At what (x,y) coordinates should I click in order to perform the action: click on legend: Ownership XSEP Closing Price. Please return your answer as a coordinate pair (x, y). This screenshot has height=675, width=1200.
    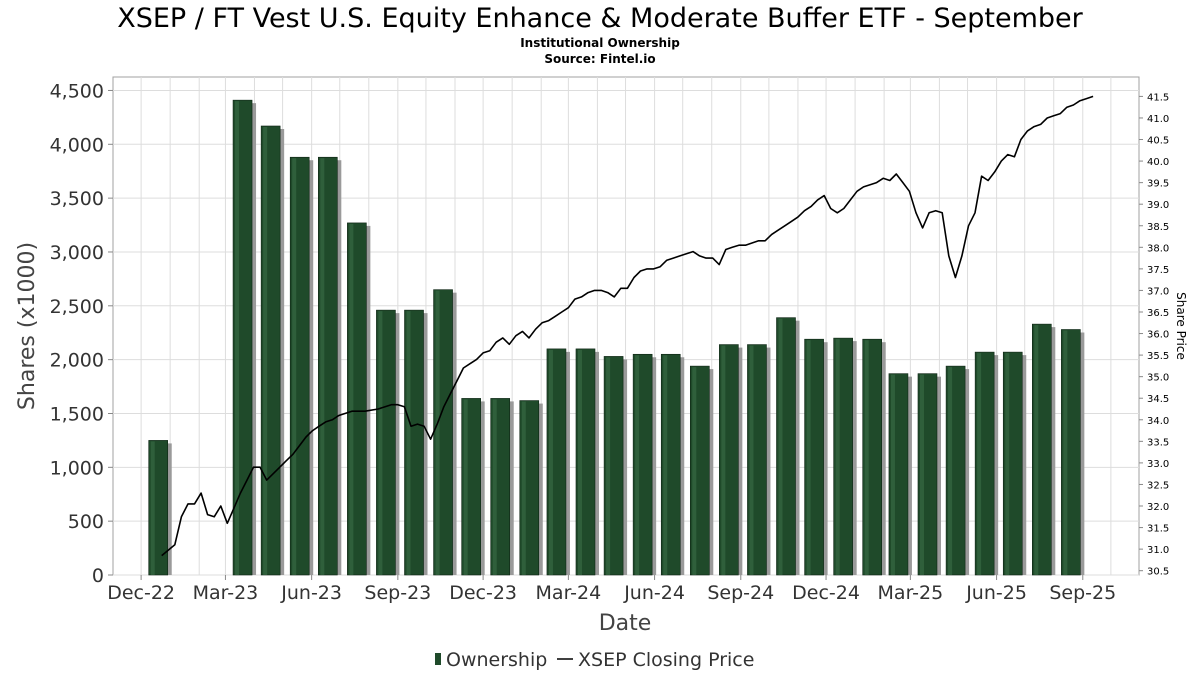
    Looking at the image, I should click on (594, 660).